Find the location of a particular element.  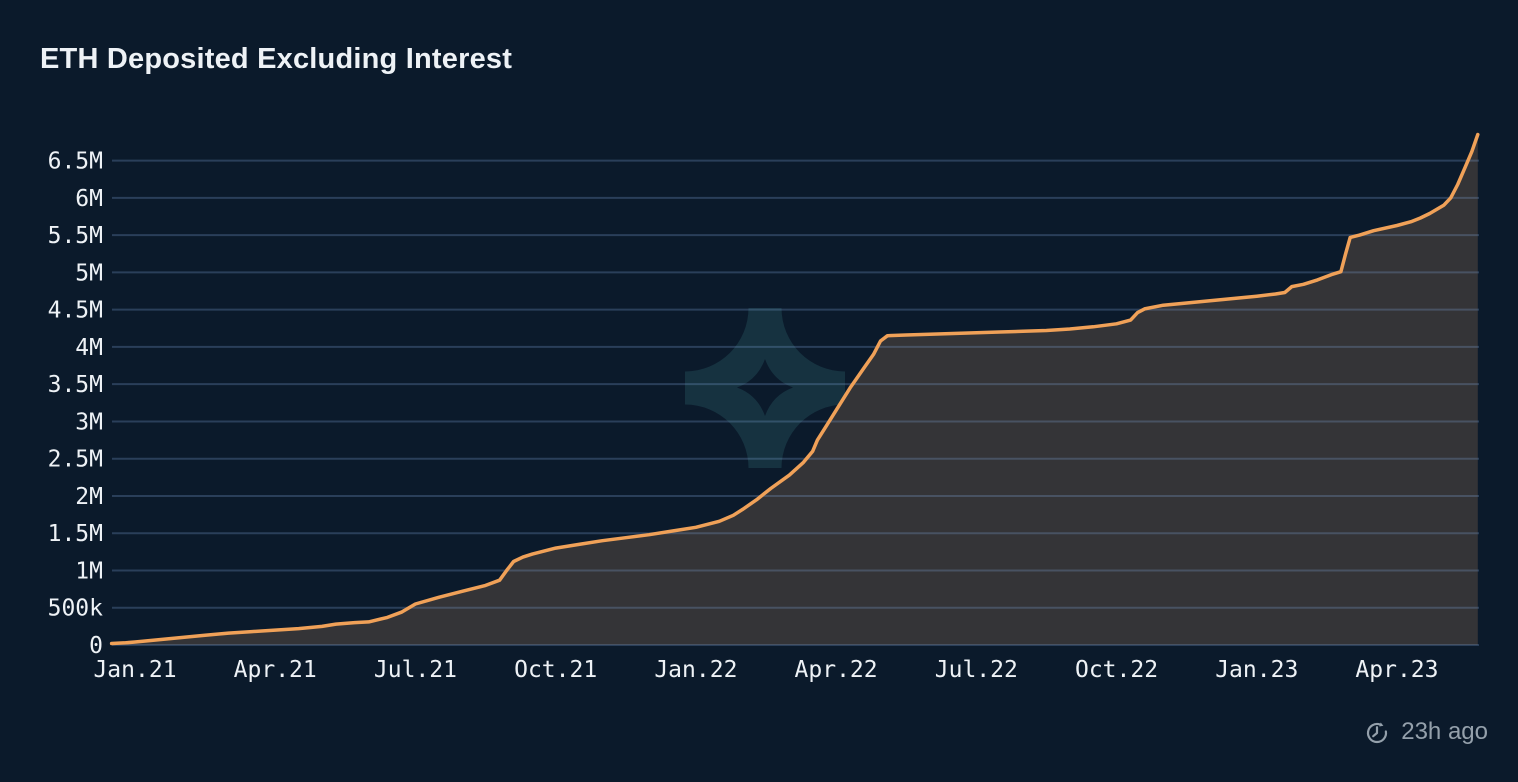

x-tick-label: Jan.21 is located at coordinates (134, 670).